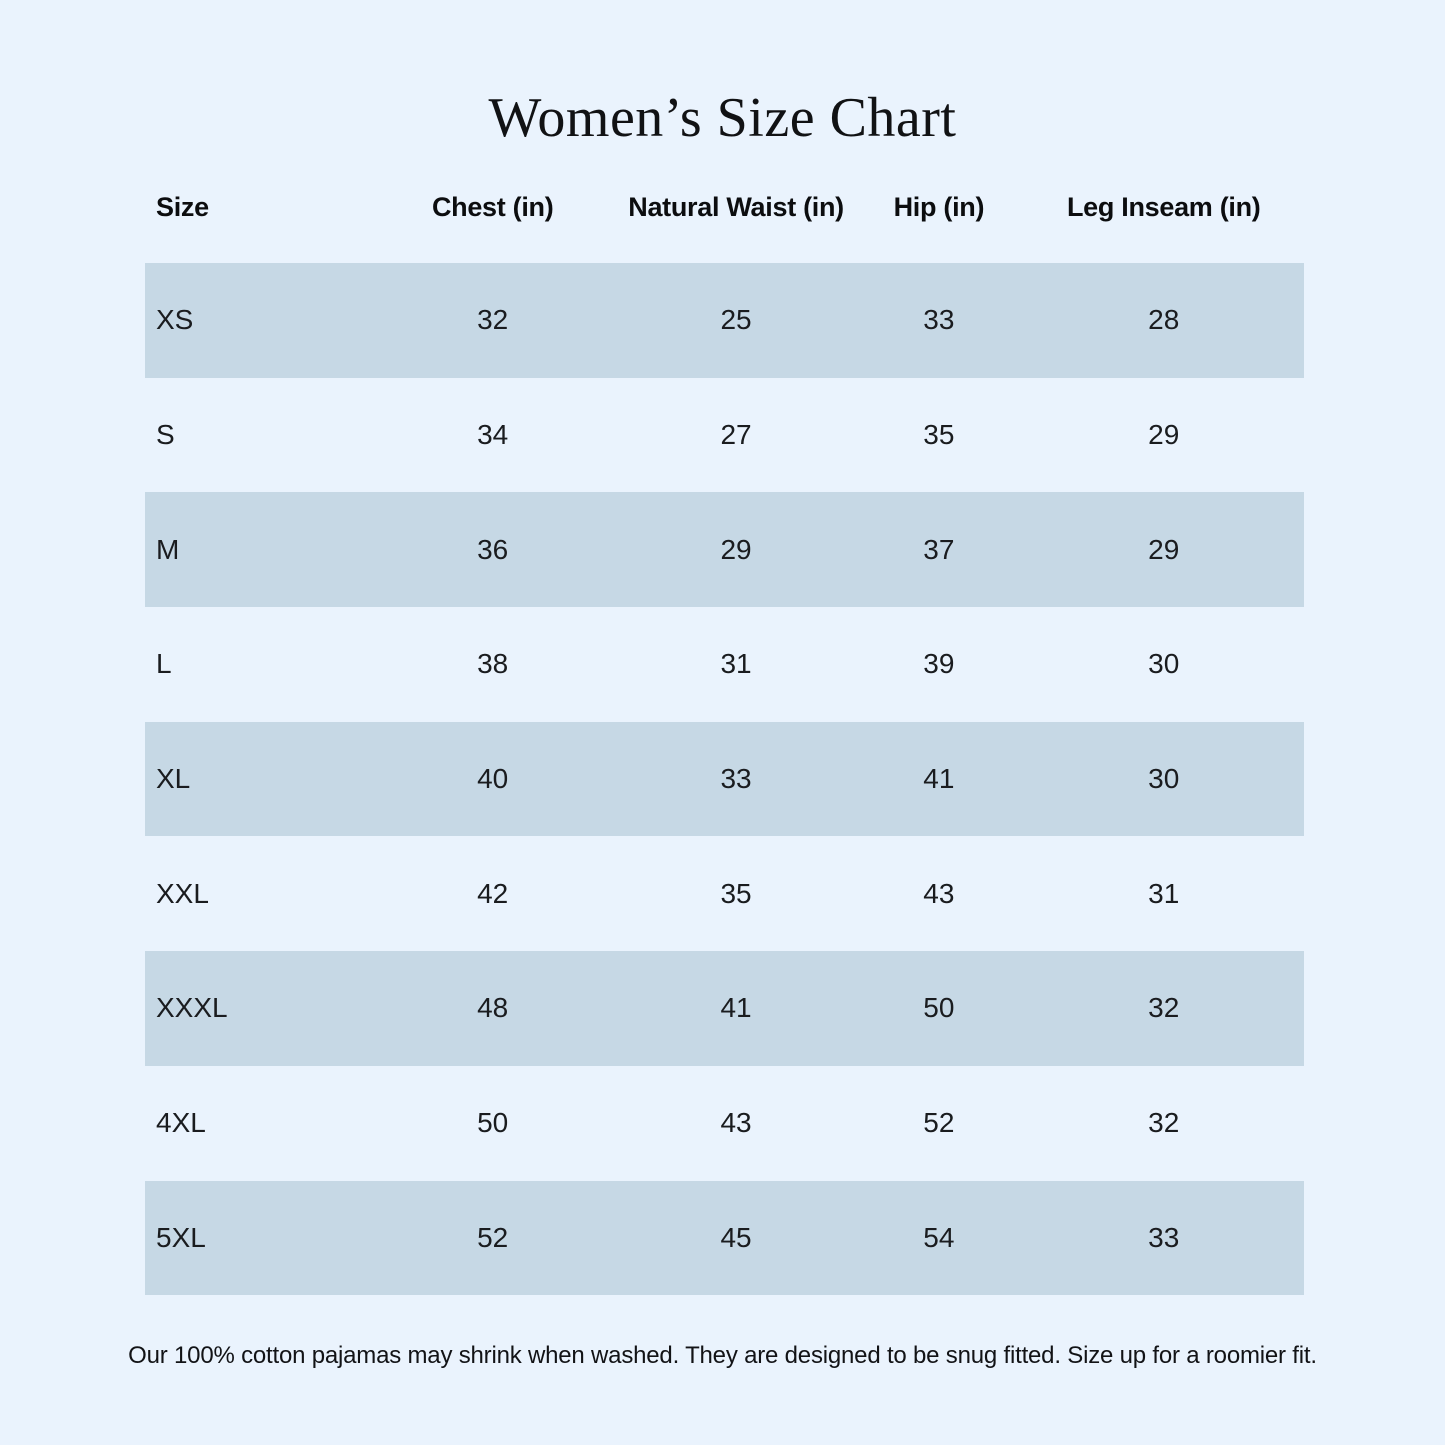  Describe the element at coordinates (181, 1237) in the screenshot. I see `size-cell: 5XL` at that location.